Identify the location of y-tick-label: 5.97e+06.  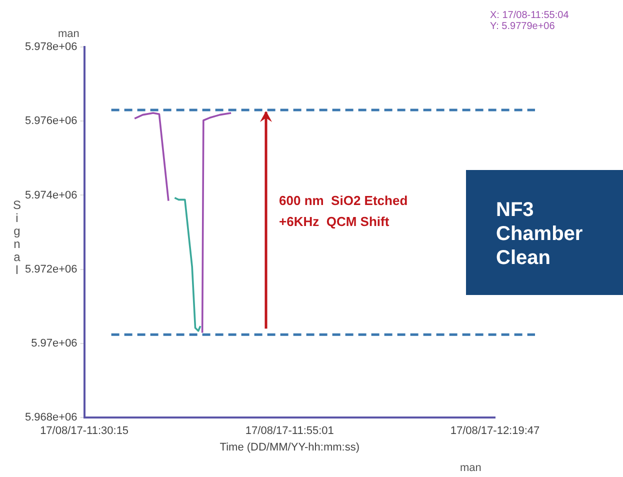
(54, 344).